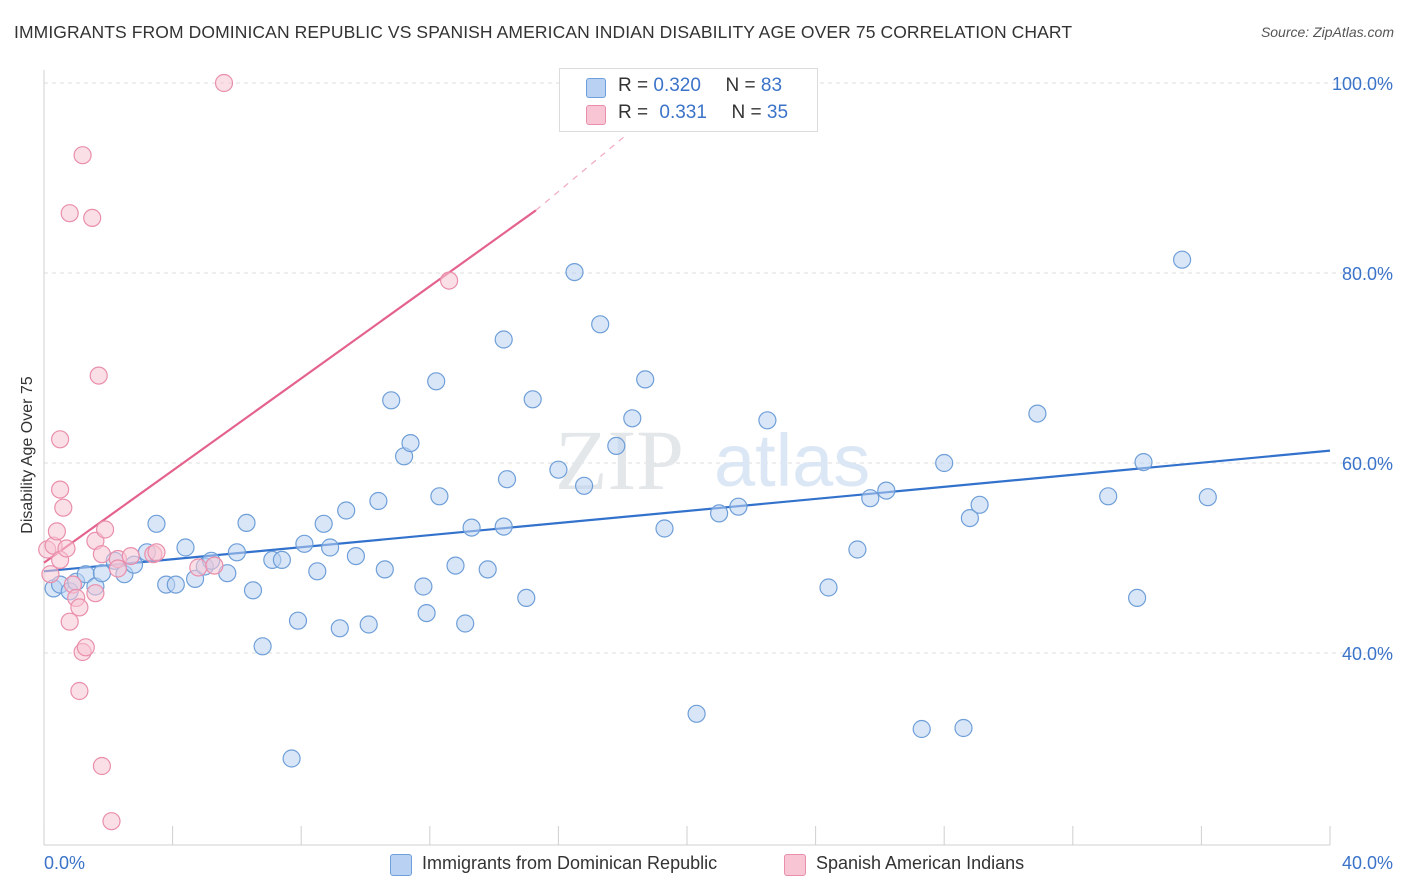 This screenshot has width=1406, height=892. Describe the element at coordinates (740, 85) in the screenshot. I see `legend-n-label: N =` at that location.